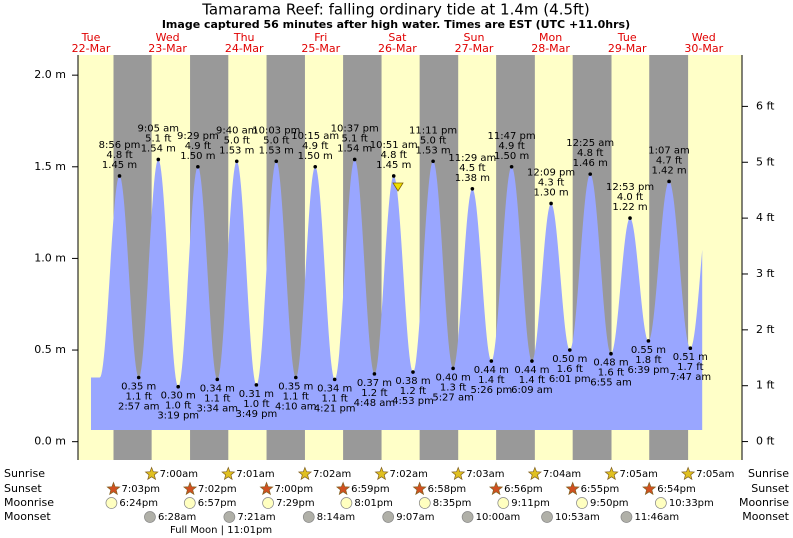  What do you see at coordinates (375, 403) in the screenshot?
I see `tide-time: 4:48 am` at bounding box center [375, 403].